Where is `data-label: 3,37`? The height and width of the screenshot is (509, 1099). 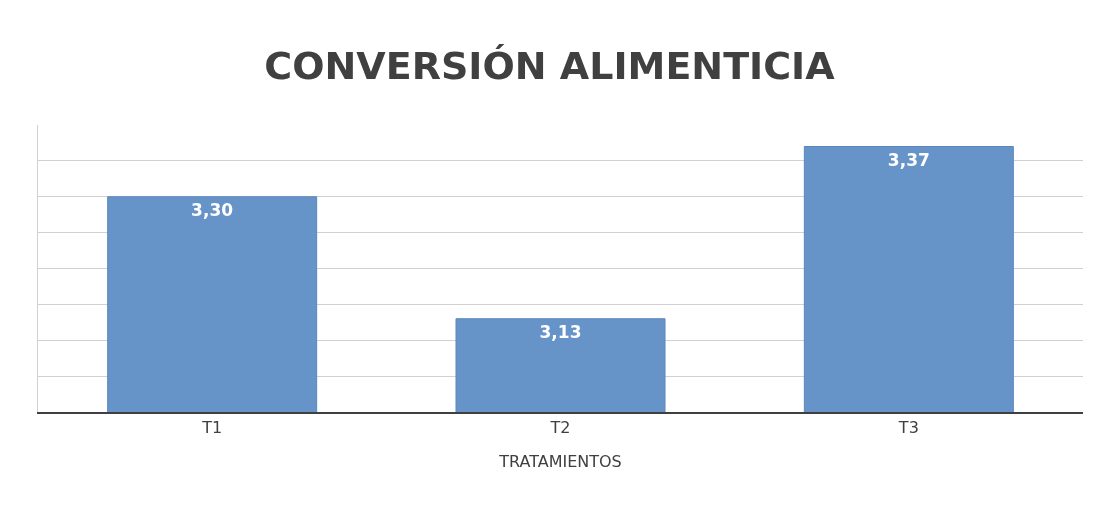 data-label: 3,37 is located at coordinates (908, 159).